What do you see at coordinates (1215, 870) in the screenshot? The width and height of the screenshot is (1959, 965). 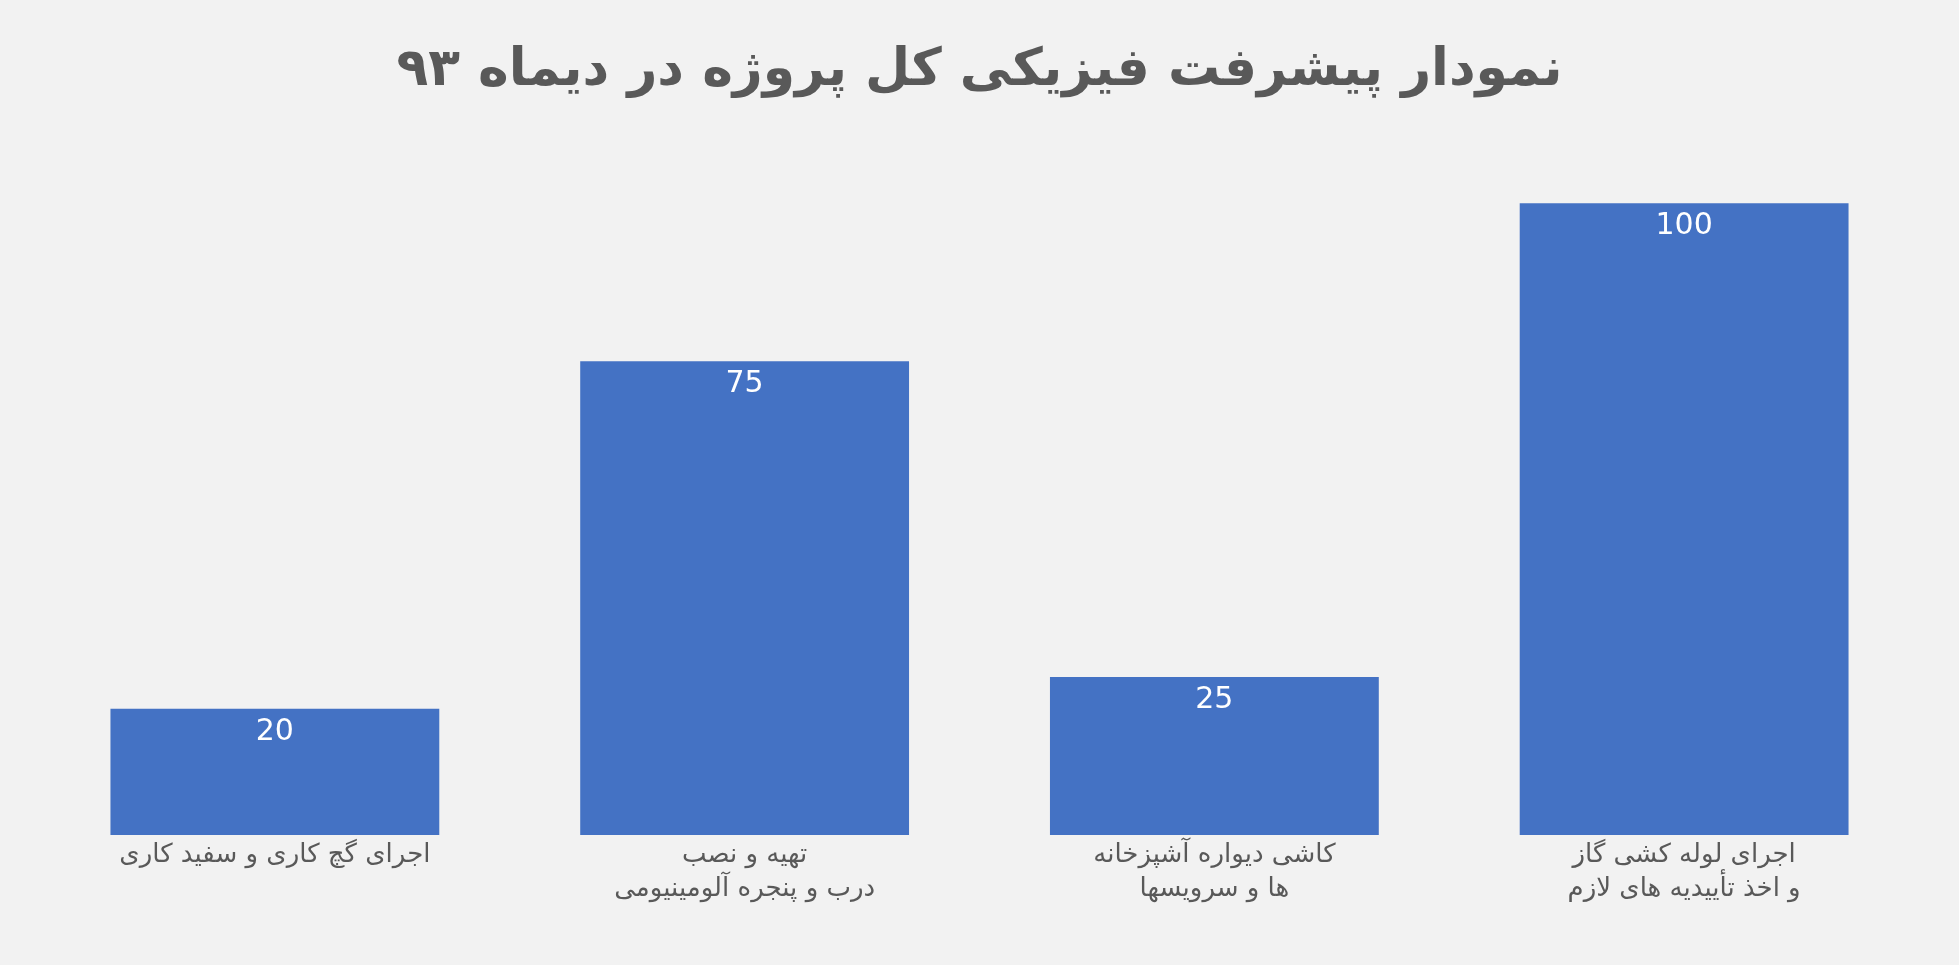 I see `x-tick-label: کاشی دیواره آشپزخانه ها و سرویسها` at bounding box center [1215, 870].